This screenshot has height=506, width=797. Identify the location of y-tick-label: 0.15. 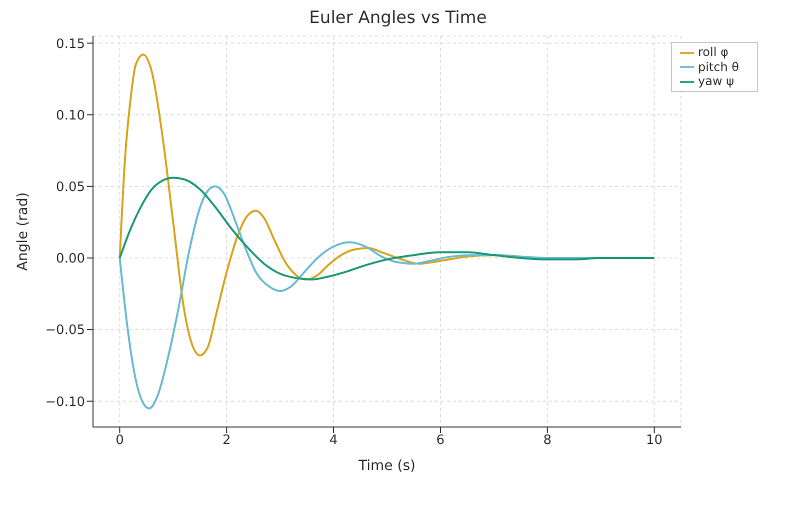
(70, 44).